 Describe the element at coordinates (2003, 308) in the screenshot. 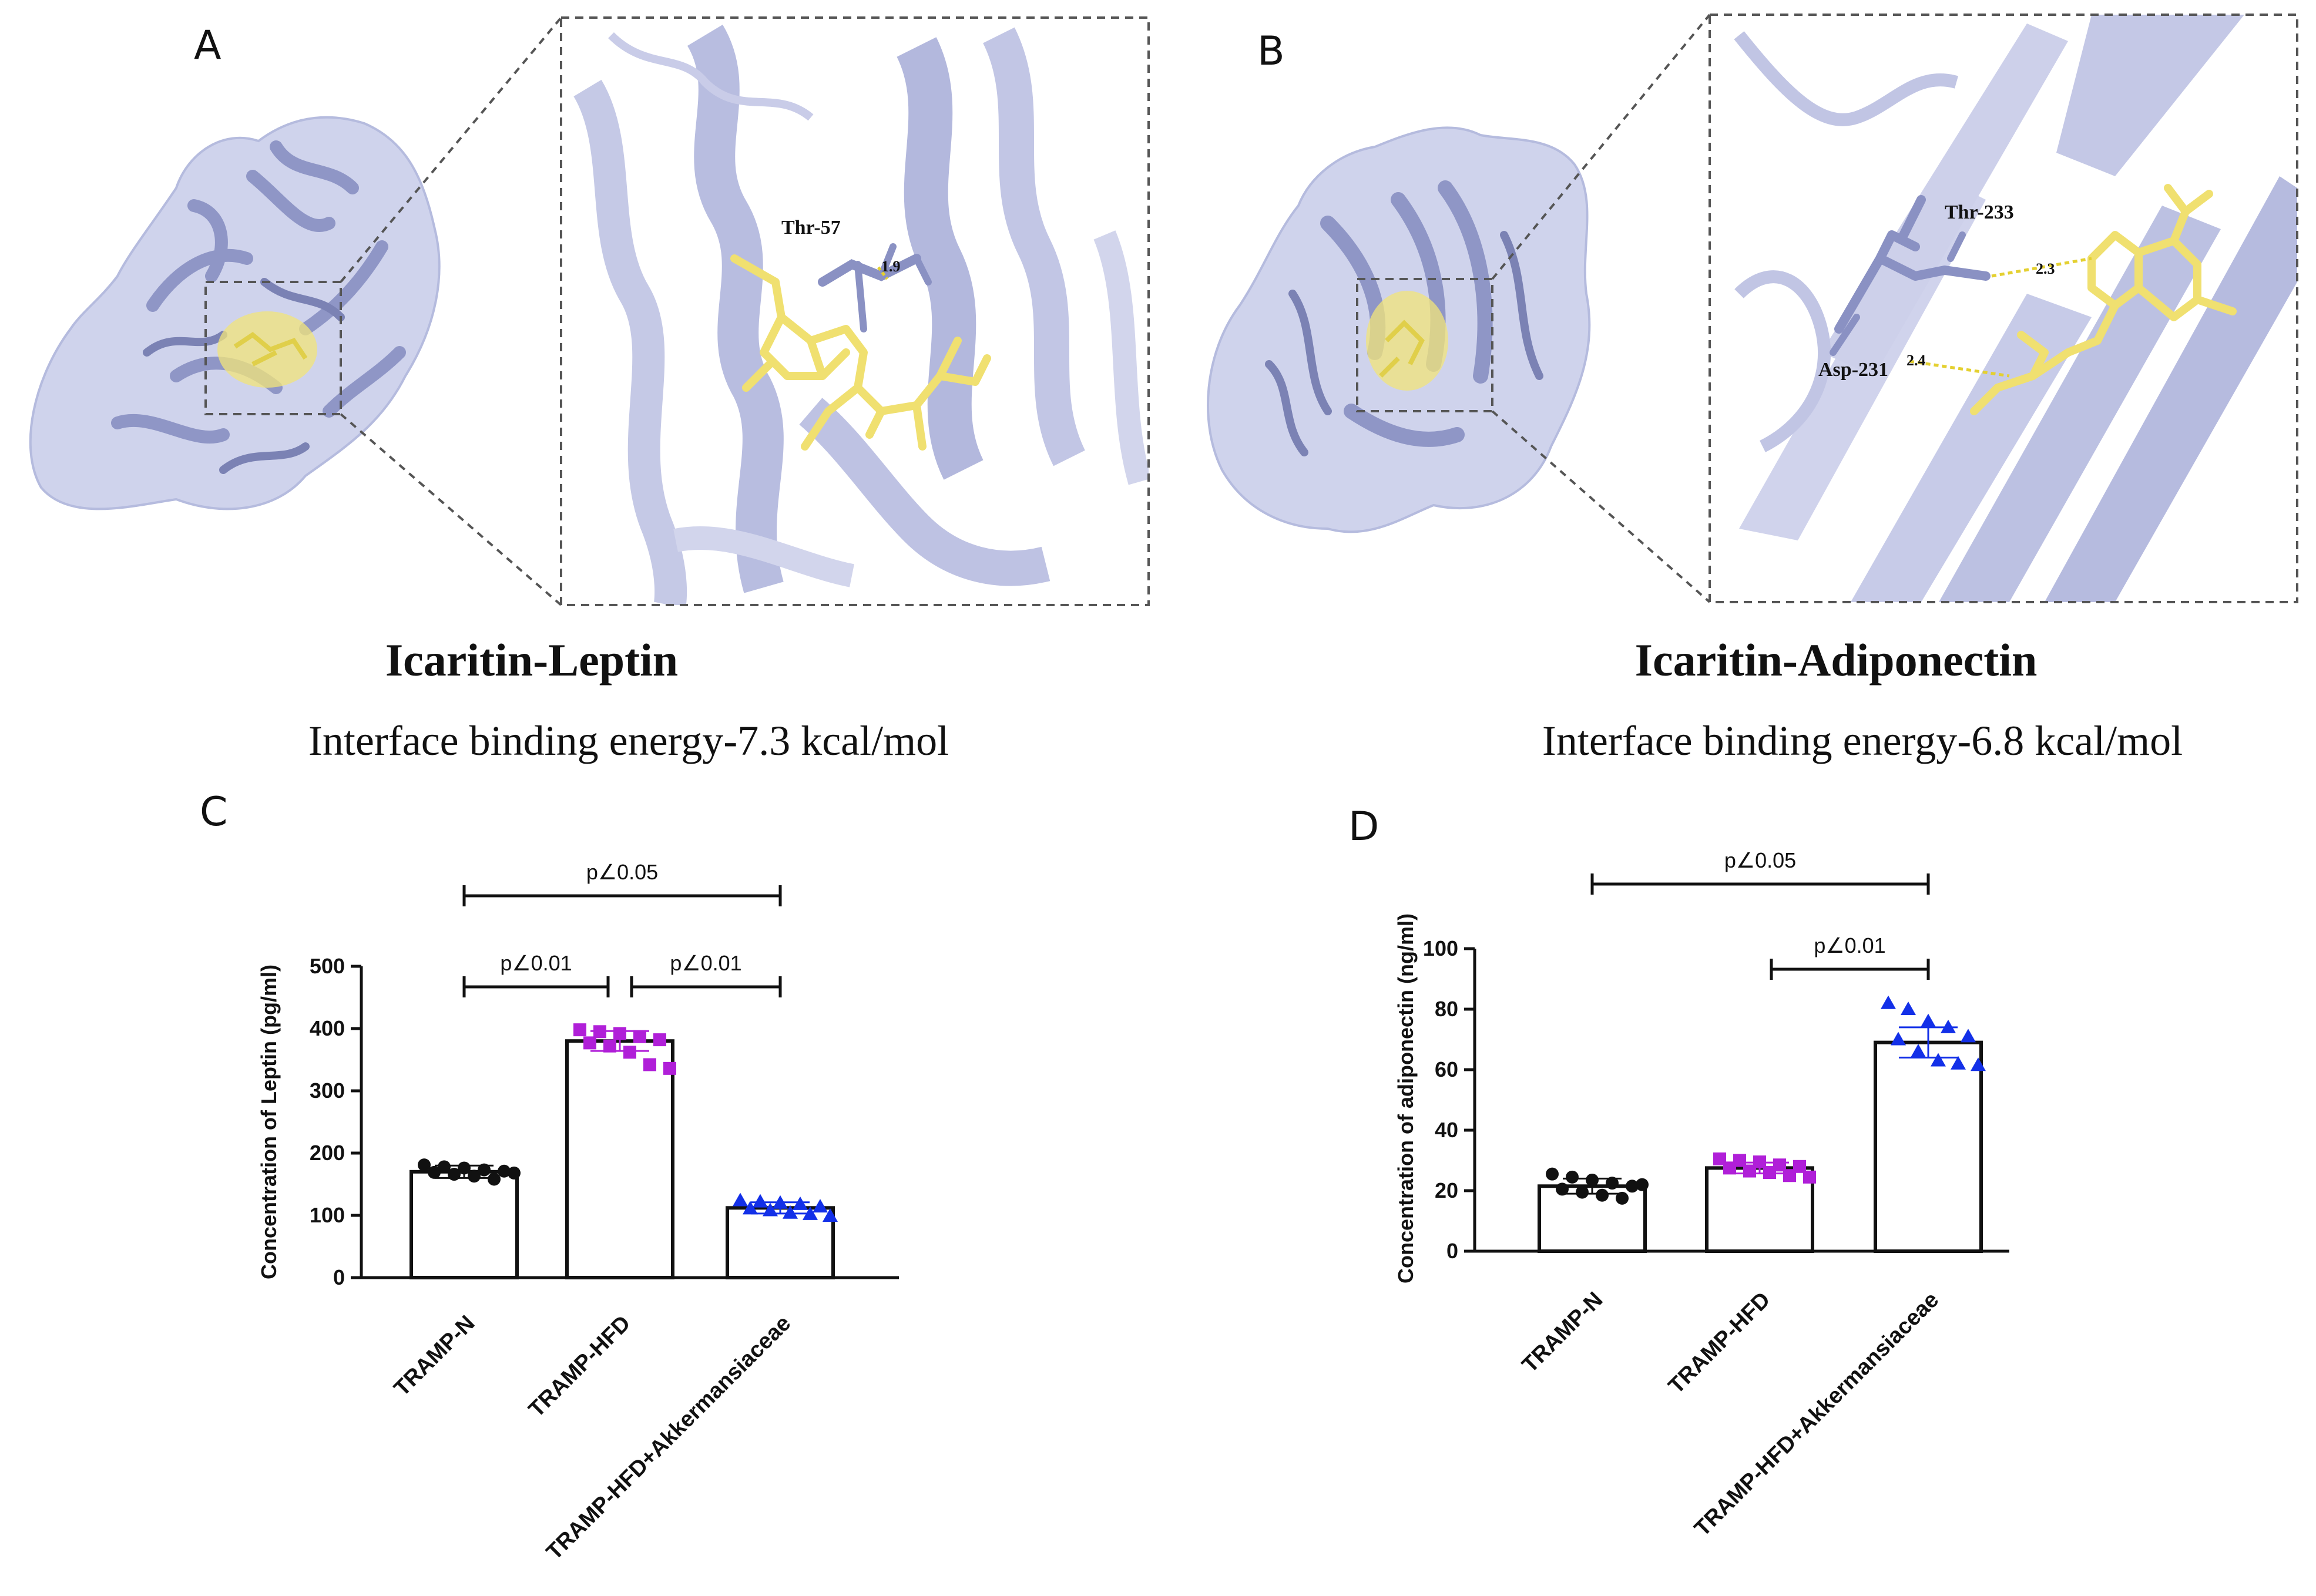

I see `adiponectin-binding-site-zoom: Thr-233 Asp-231 2.3 2.4` at that location.